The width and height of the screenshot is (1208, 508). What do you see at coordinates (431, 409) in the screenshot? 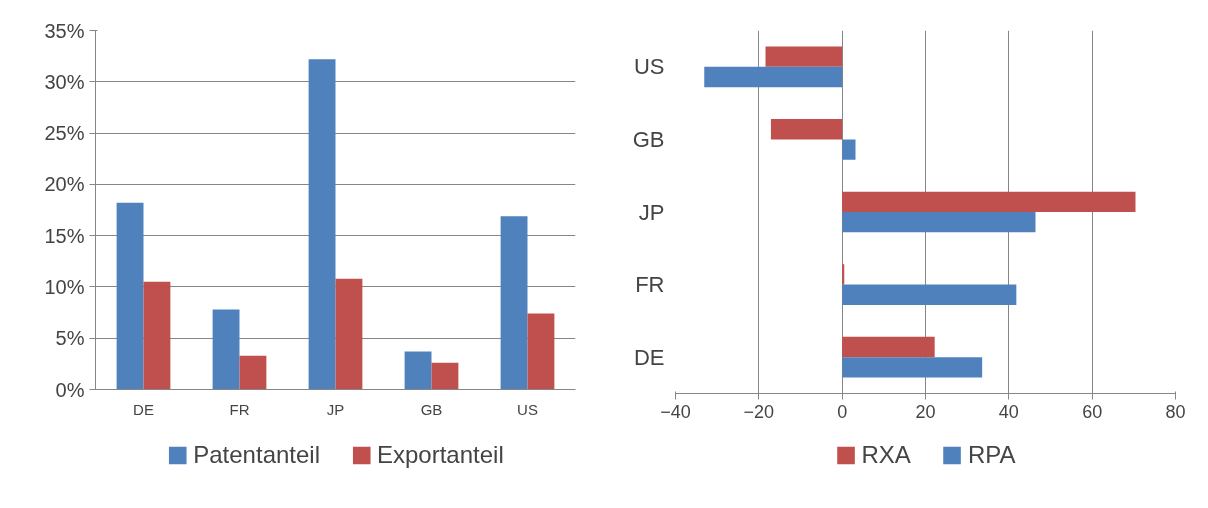
I see `x-tick-label: GB` at bounding box center [431, 409].